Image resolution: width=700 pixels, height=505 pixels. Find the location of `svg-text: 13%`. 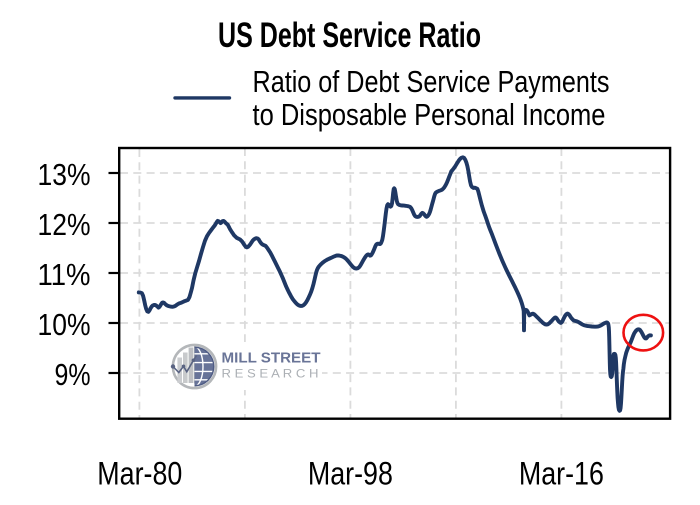

svg-text: 13% is located at coordinates (64, 174).